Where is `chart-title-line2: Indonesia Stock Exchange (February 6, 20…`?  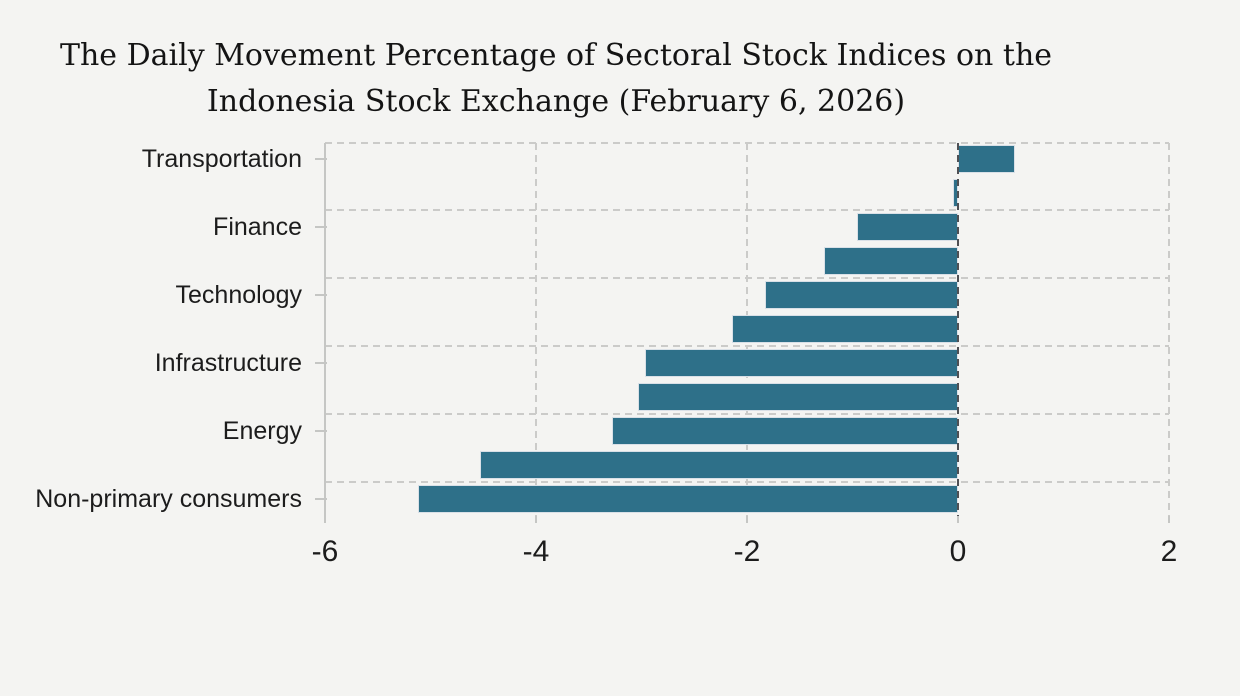
chart-title-line2: Indonesia Stock Exchange (February 6, 20… is located at coordinates (556, 101).